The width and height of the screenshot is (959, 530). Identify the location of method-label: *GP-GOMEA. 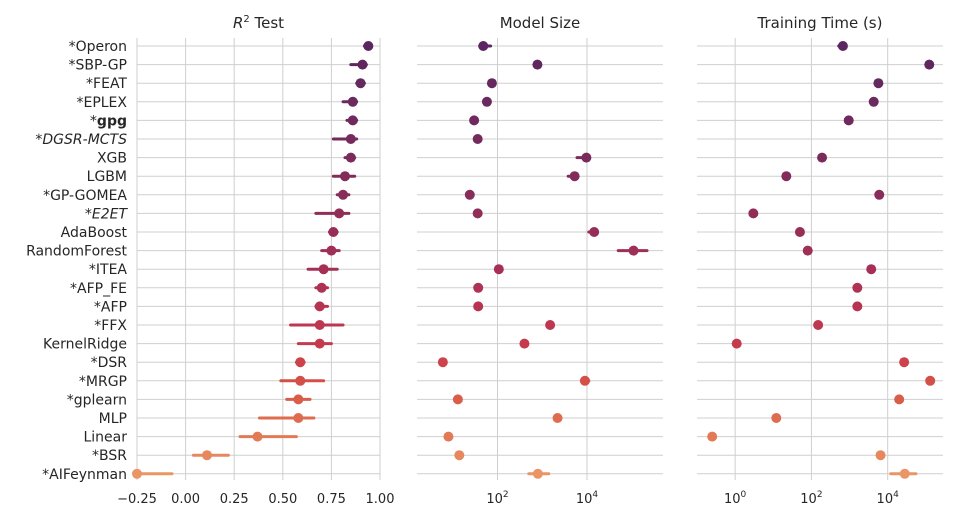
(85, 196).